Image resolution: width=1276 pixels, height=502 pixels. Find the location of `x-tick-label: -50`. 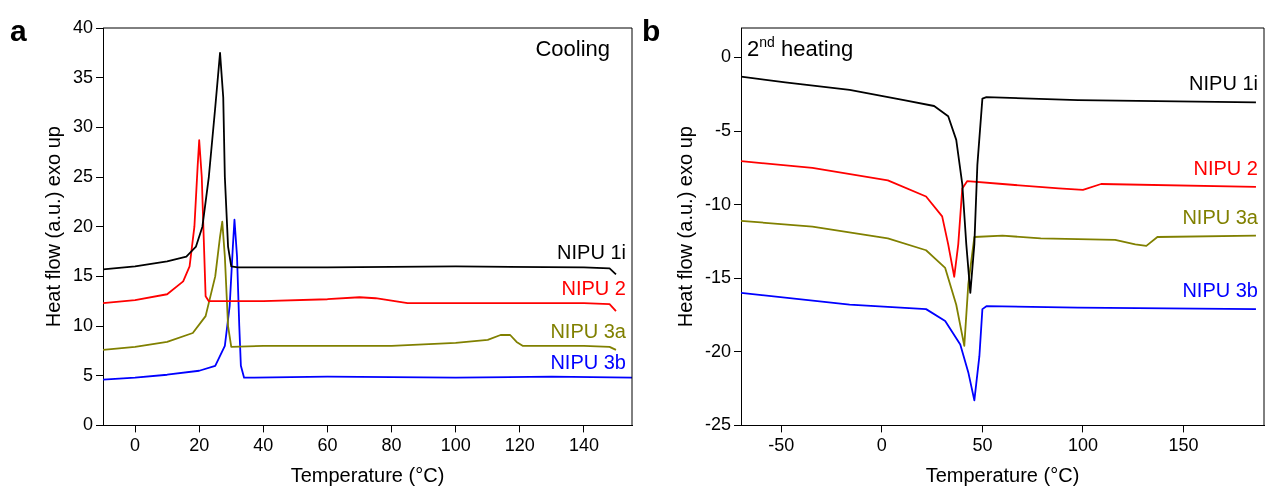

x-tick-label: -50 is located at coordinates (781, 445).